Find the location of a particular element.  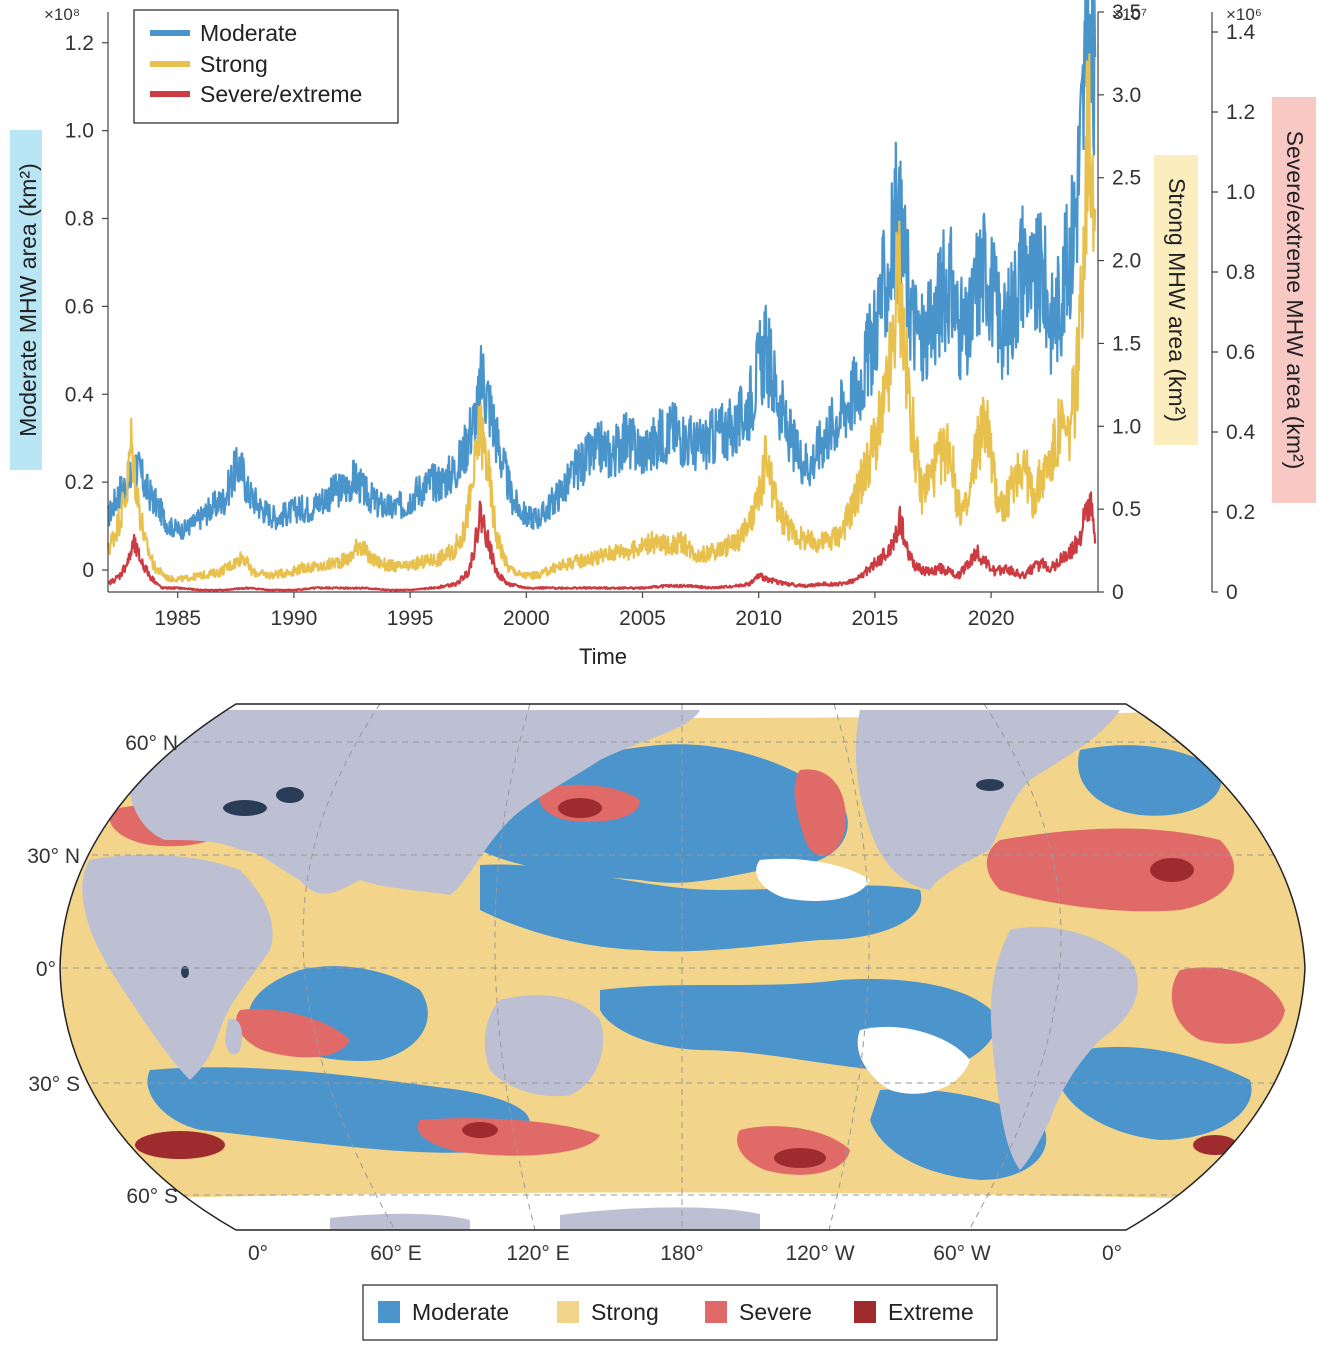

severe-y-tick-label: 0.6 is located at coordinates (1240, 352).